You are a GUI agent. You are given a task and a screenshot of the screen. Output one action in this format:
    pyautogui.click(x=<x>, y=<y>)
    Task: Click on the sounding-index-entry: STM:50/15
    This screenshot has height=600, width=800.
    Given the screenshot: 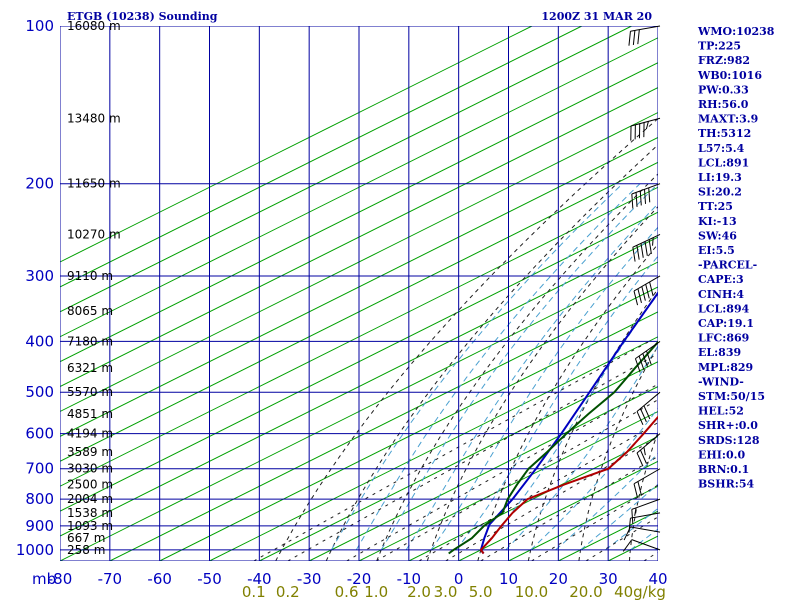 What is the action you would take?
    pyautogui.click(x=731, y=396)
    